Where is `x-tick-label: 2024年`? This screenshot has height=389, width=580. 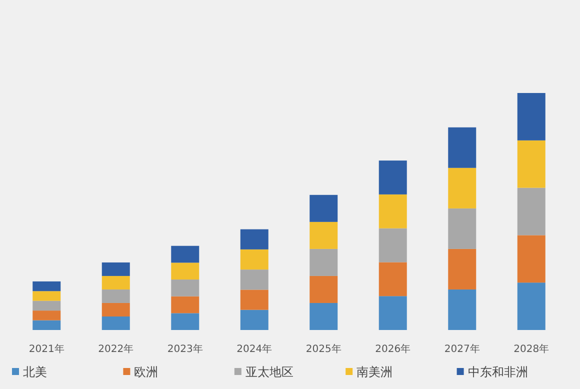
x-tick-label: 2024年 is located at coordinates (254, 349).